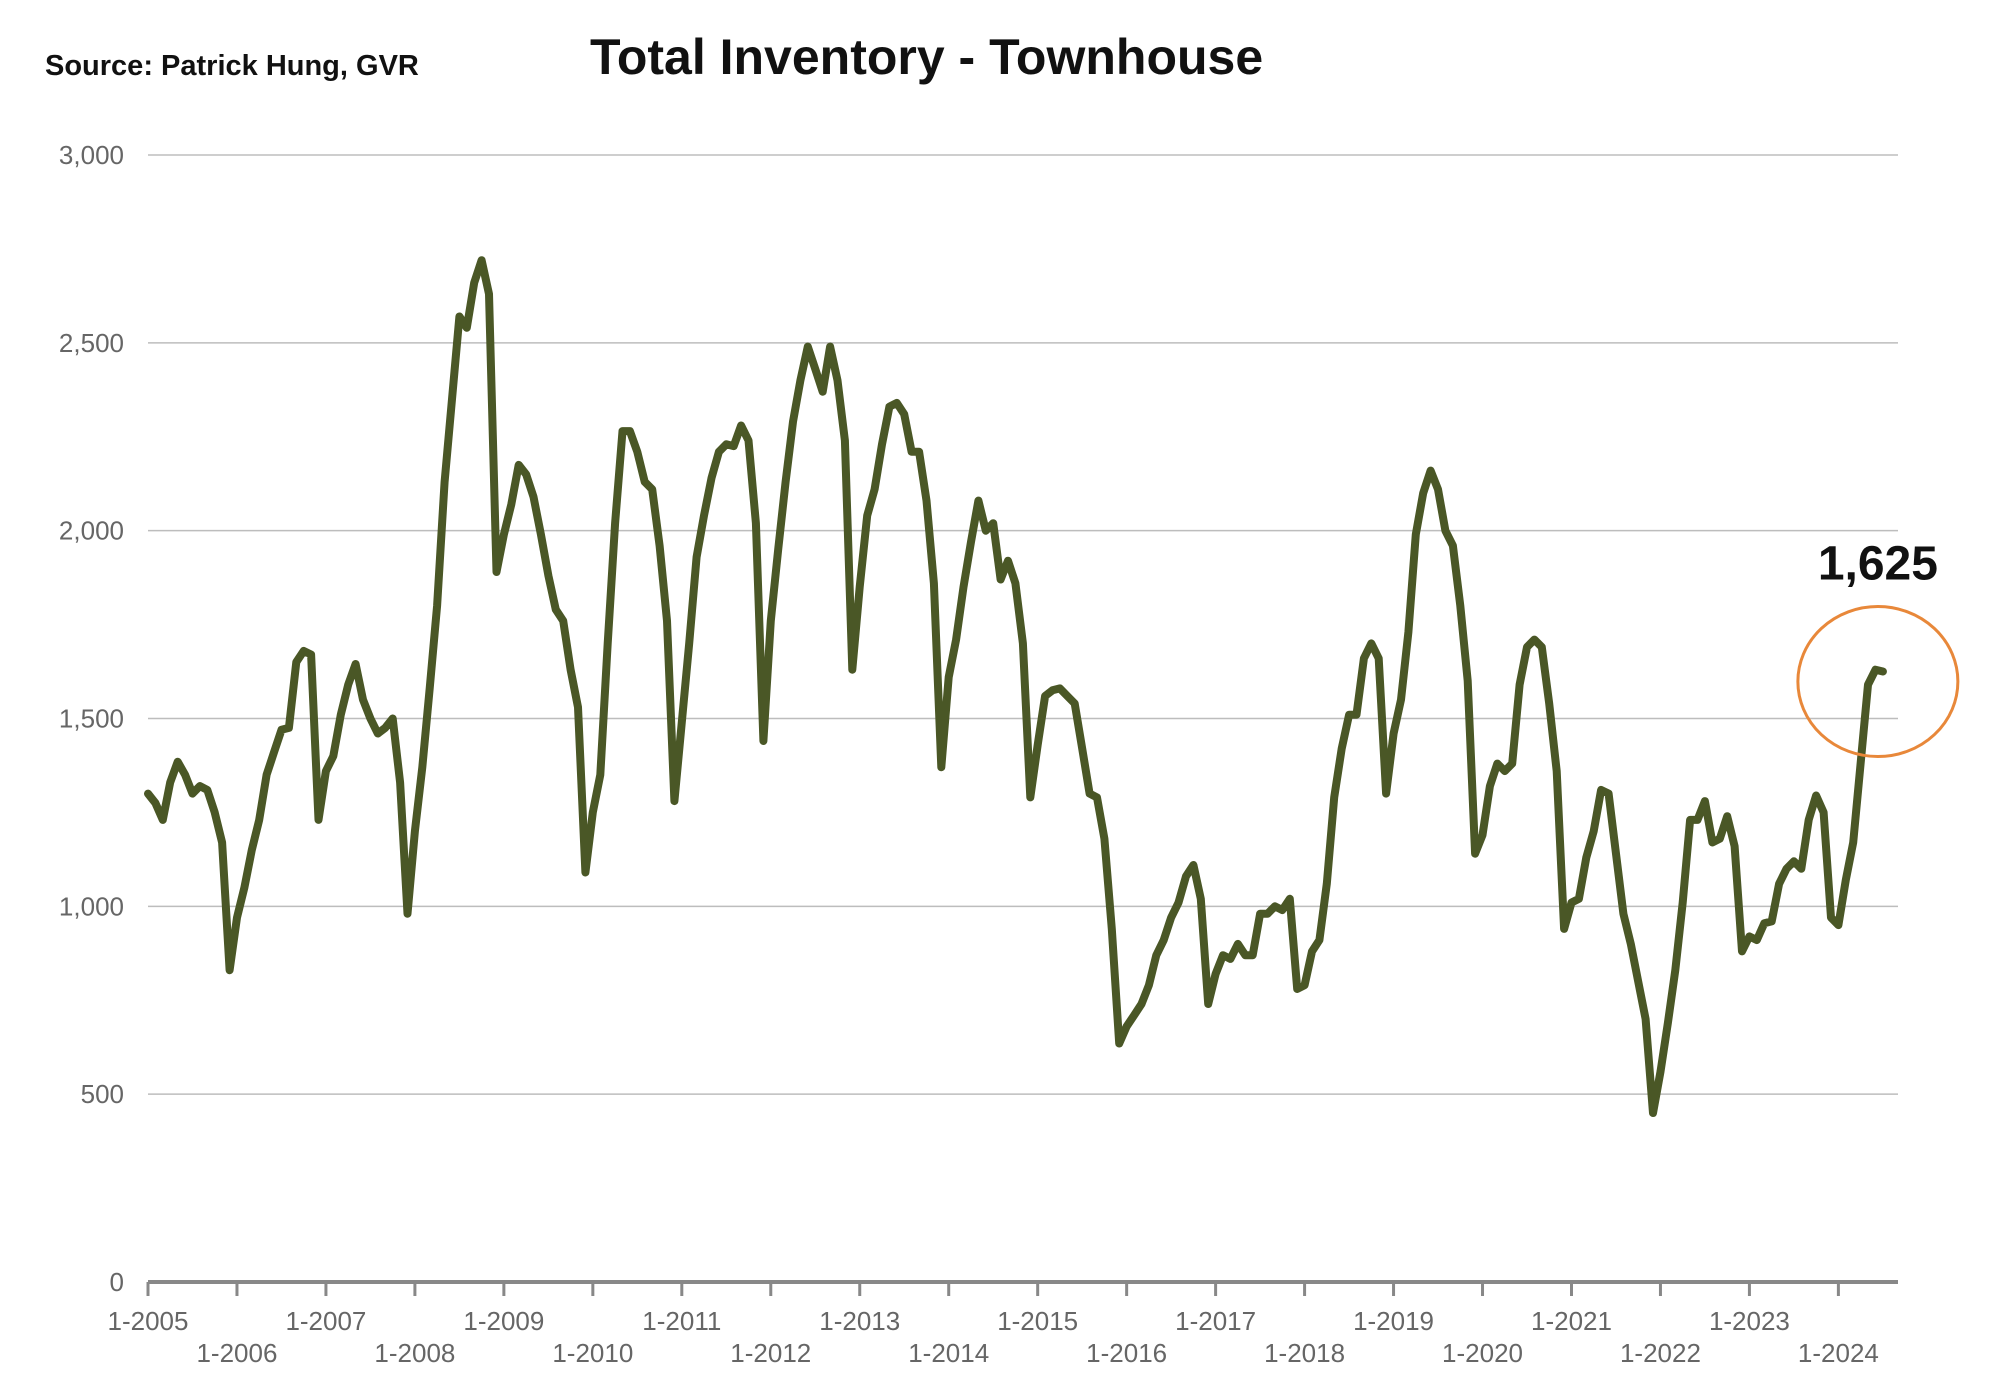  I want to click on x-tick-label: 1-2008, so click(414, 1353).